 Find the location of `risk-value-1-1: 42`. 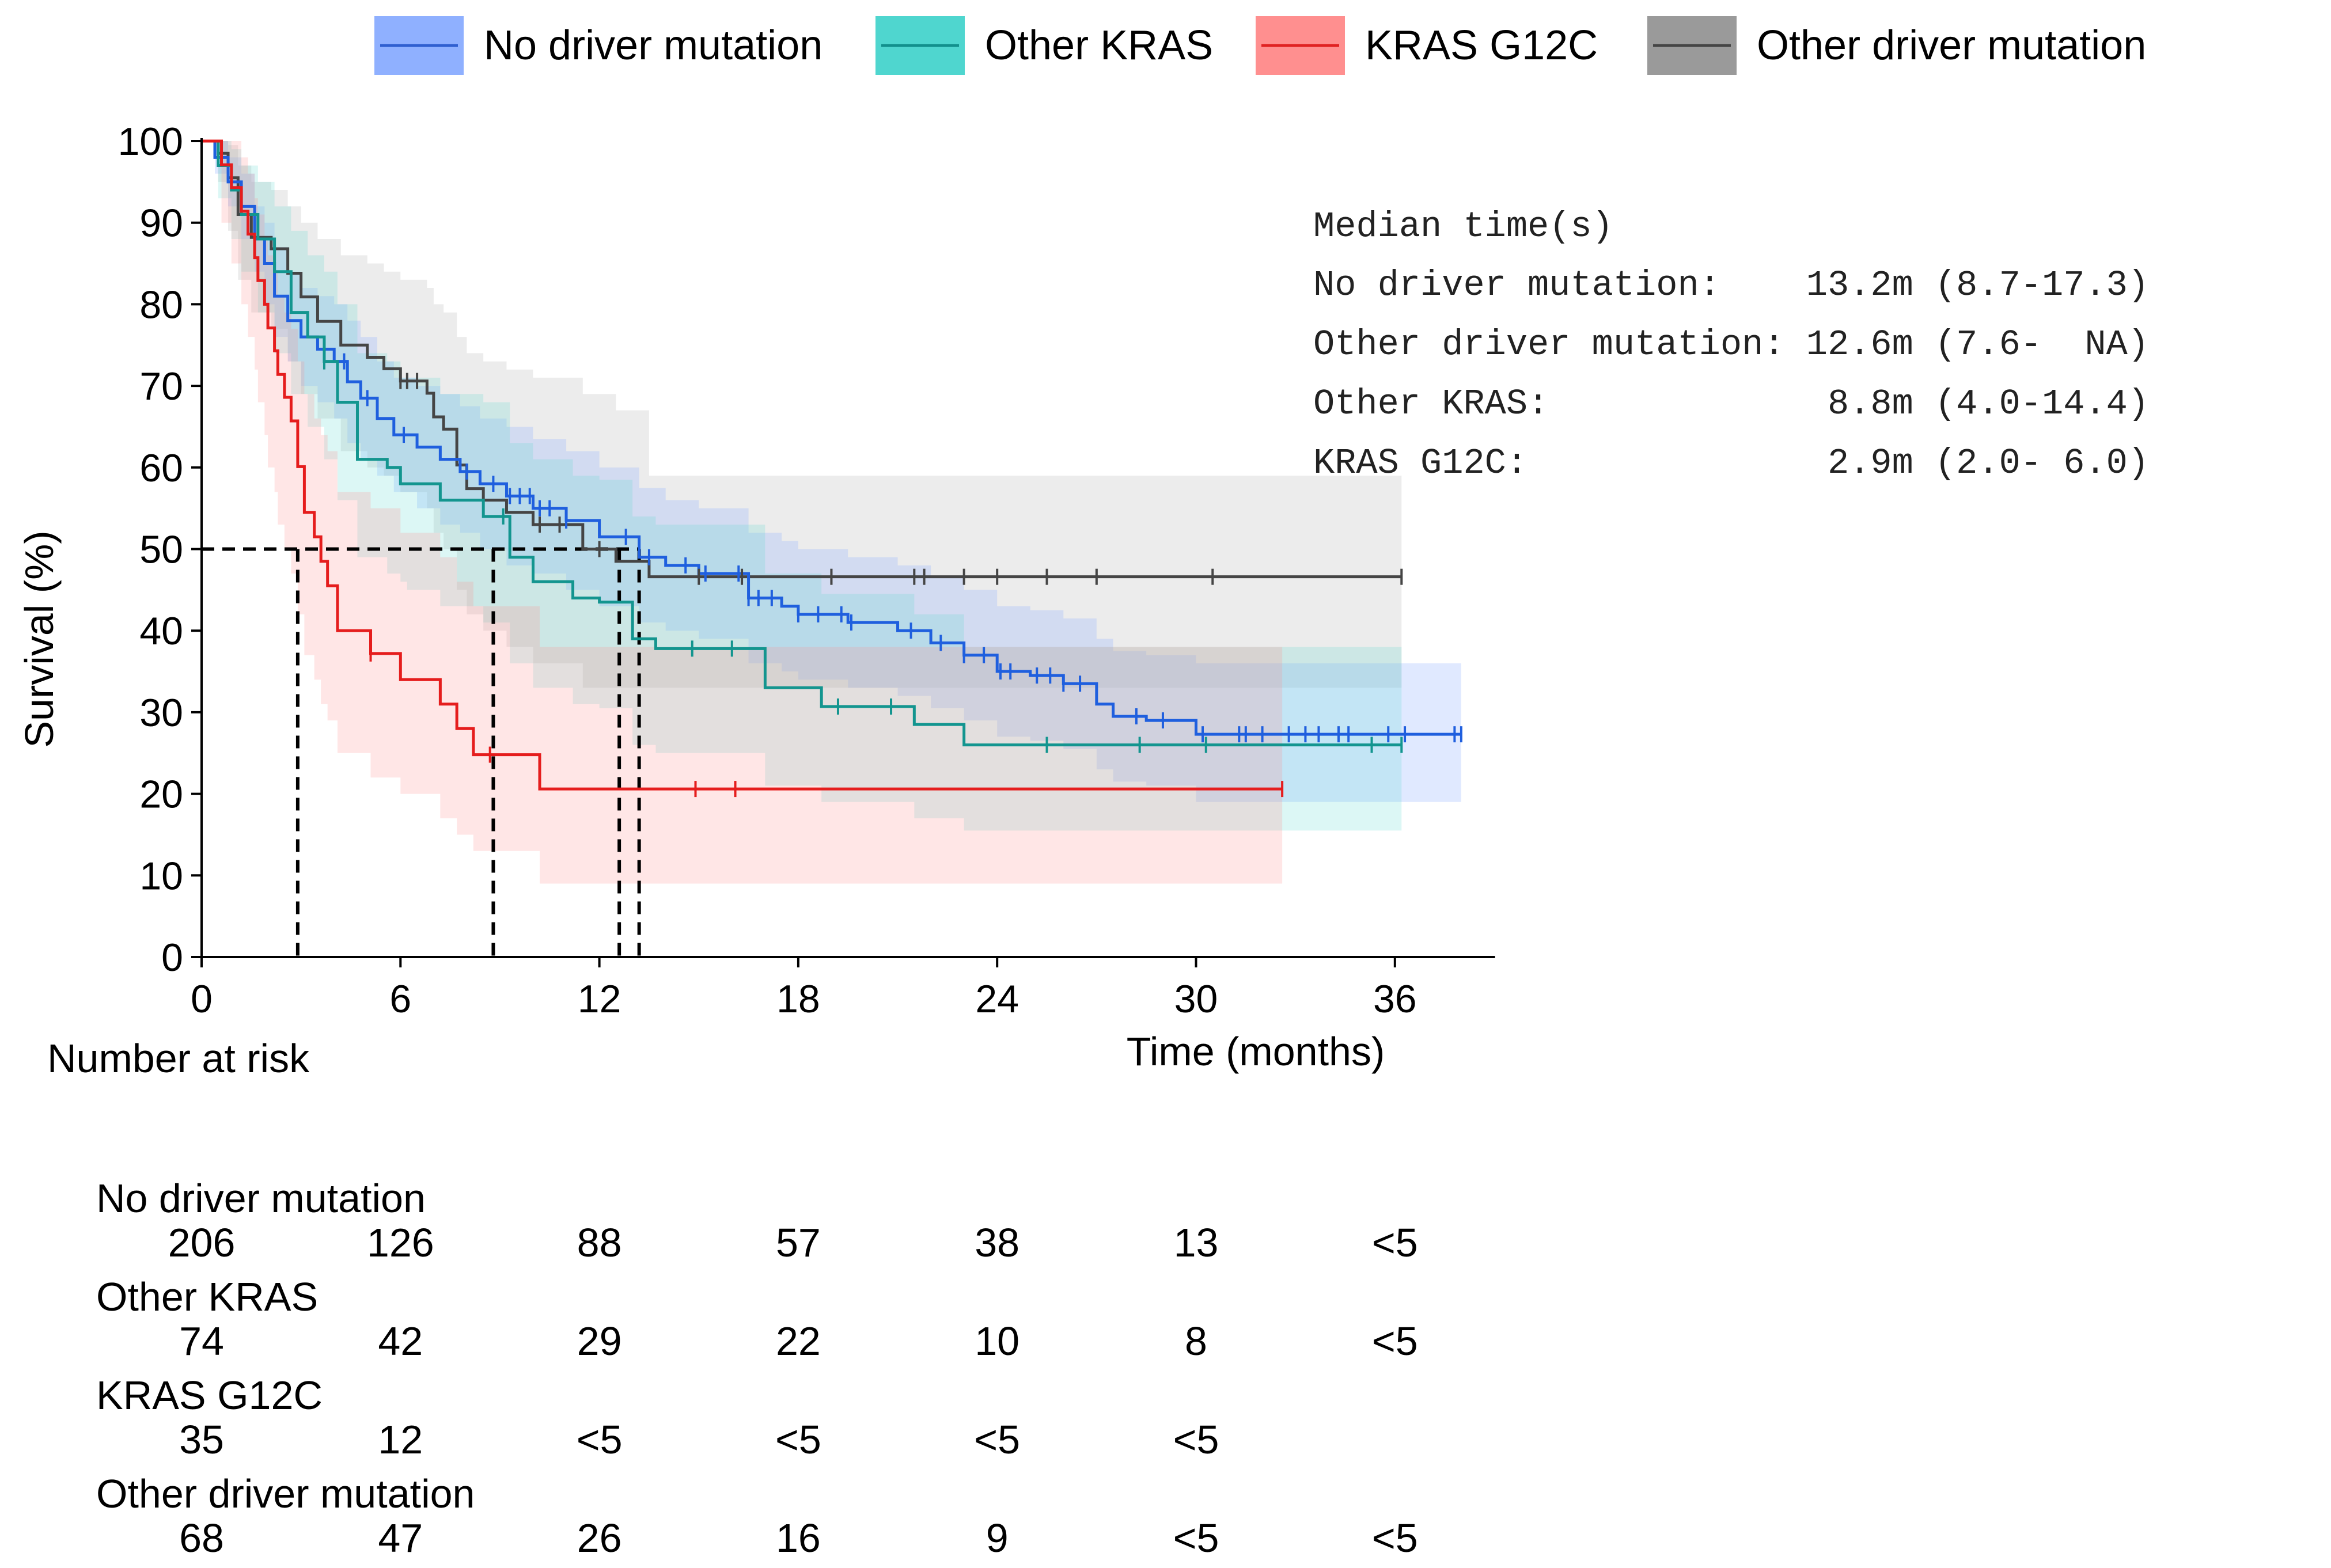

risk-value-1-1: 42 is located at coordinates (400, 1341).